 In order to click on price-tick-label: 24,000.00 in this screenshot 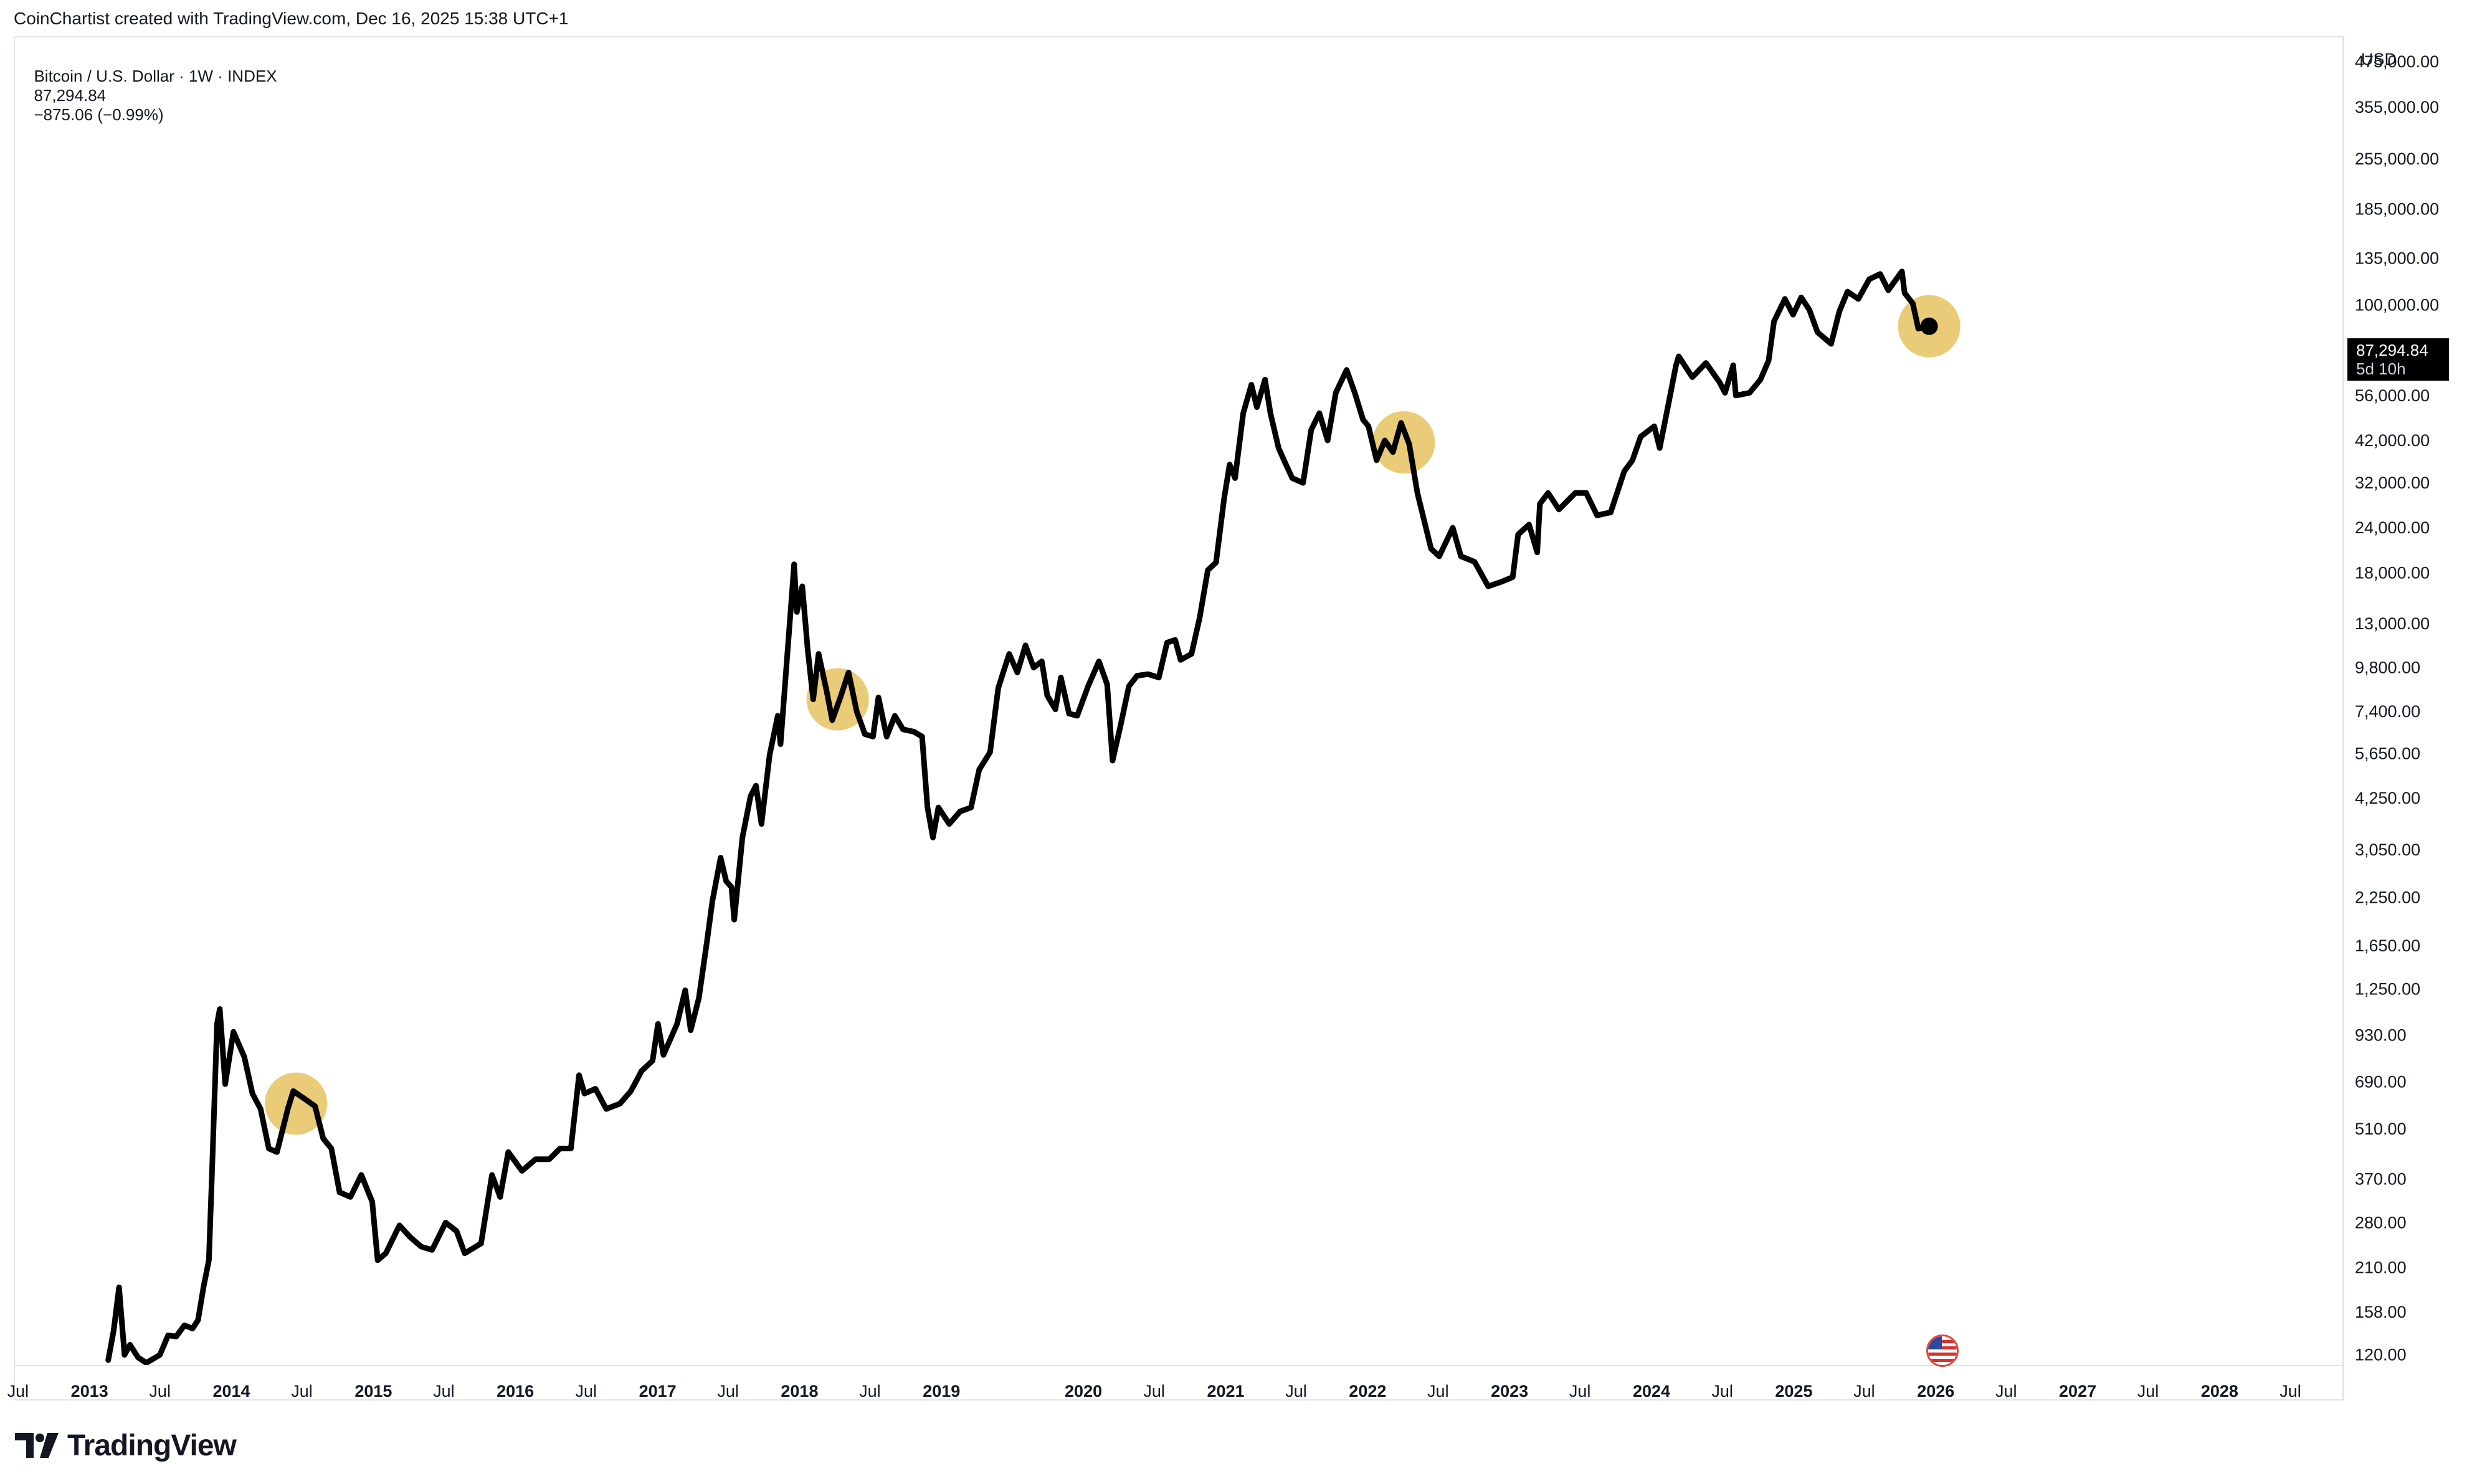, I will do `click(2392, 527)`.